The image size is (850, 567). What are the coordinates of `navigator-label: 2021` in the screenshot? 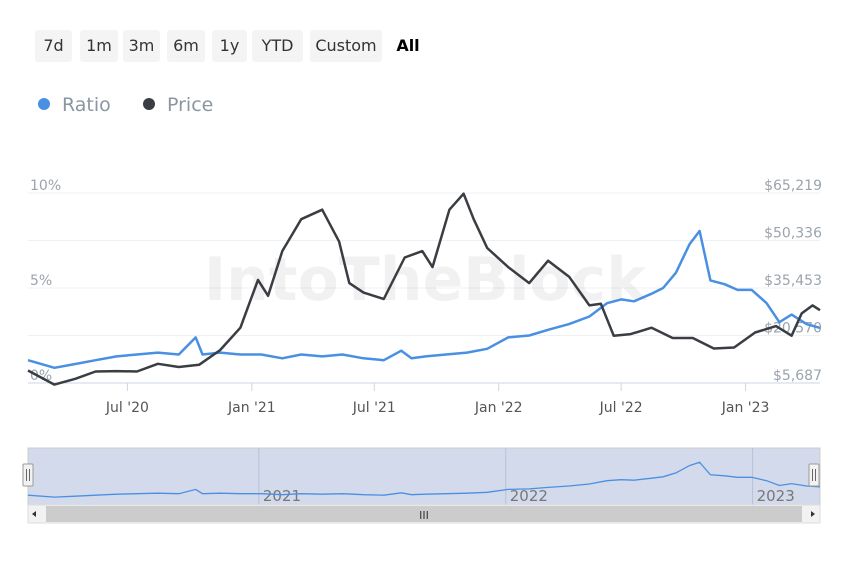 It's located at (282, 496).